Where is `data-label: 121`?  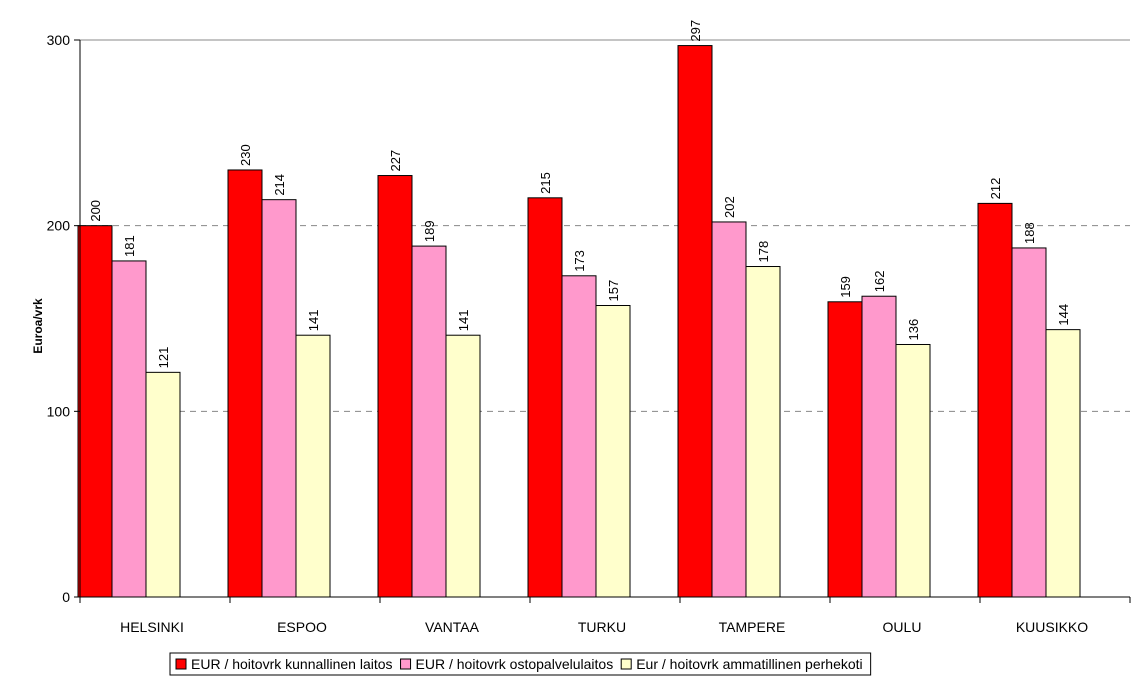
data-label: 121 is located at coordinates (163, 358).